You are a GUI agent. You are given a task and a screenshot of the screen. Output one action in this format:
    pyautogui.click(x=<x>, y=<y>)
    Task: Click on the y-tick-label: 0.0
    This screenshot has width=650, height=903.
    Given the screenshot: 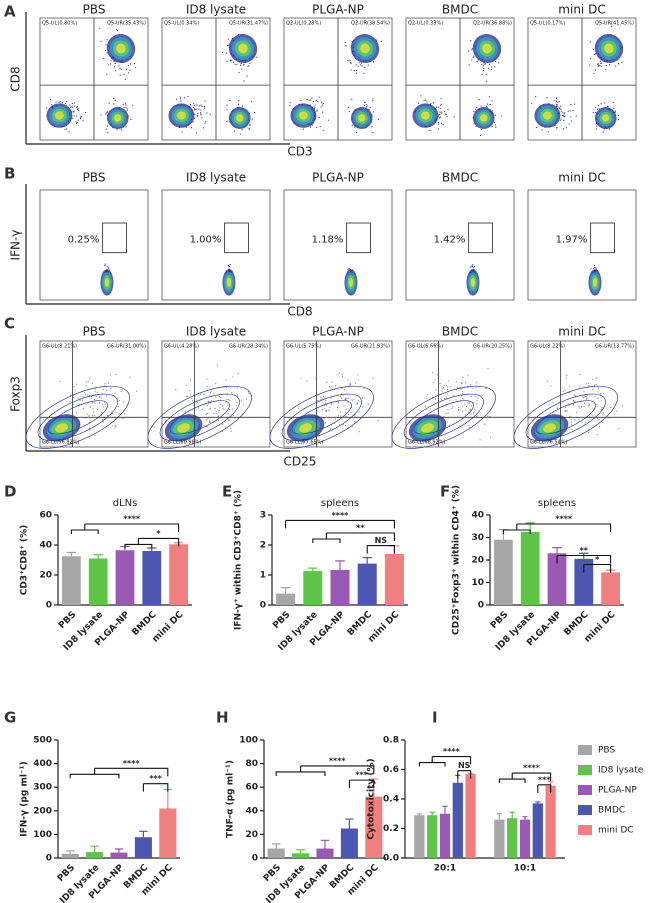 What is the action you would take?
    pyautogui.click(x=391, y=859)
    